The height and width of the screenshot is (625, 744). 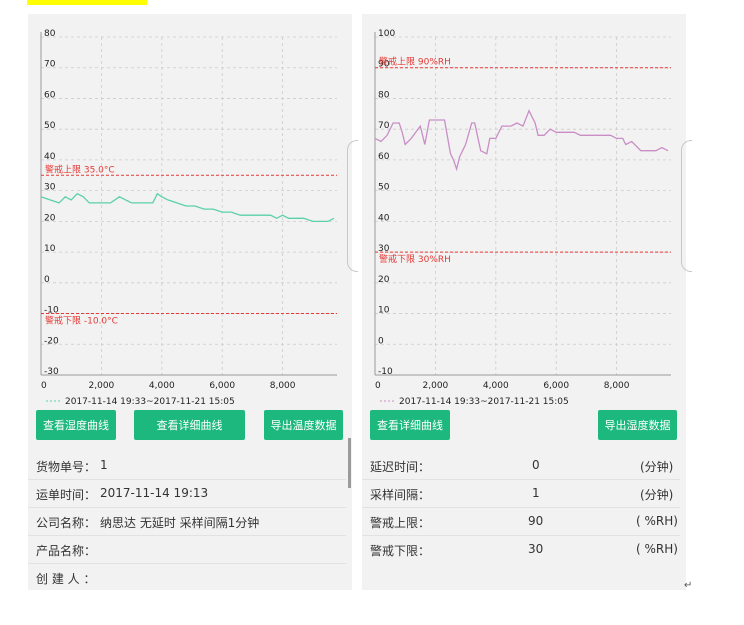 What do you see at coordinates (187, 207) in the screenshot?
I see `temperature-series-line` at bounding box center [187, 207].